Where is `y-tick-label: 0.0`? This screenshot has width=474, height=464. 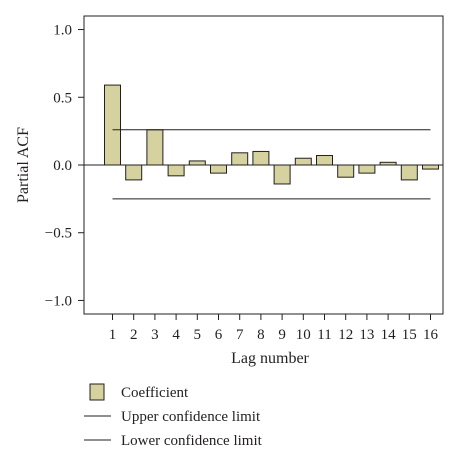
y-tick-label: 0.0 is located at coordinates (62, 166).